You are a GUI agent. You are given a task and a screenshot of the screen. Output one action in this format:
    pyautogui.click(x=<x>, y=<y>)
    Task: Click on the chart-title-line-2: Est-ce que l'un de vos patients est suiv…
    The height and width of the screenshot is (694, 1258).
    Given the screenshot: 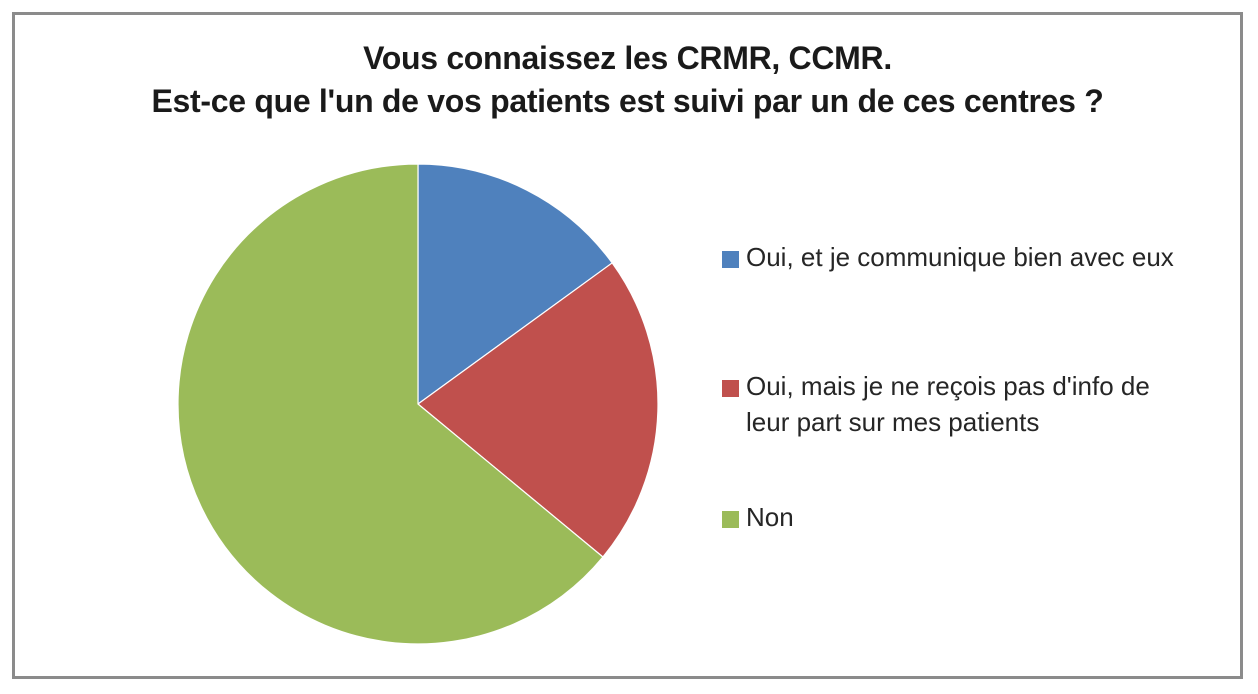 What is the action you would take?
    pyautogui.click(x=627, y=101)
    